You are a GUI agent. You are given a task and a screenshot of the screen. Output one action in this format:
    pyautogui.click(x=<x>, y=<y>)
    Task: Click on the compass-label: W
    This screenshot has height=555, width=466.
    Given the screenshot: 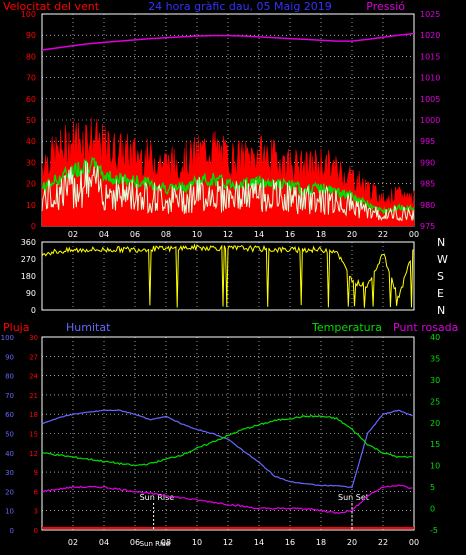 What is the action you would take?
    pyautogui.click(x=442, y=259)
    